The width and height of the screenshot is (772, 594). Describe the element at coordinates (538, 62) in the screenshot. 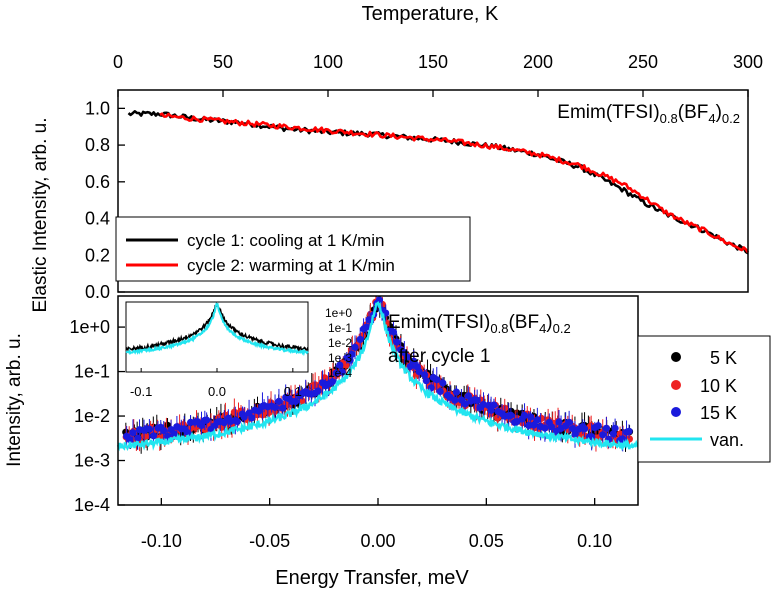

I see `top-x-tick-label: 200` at that location.